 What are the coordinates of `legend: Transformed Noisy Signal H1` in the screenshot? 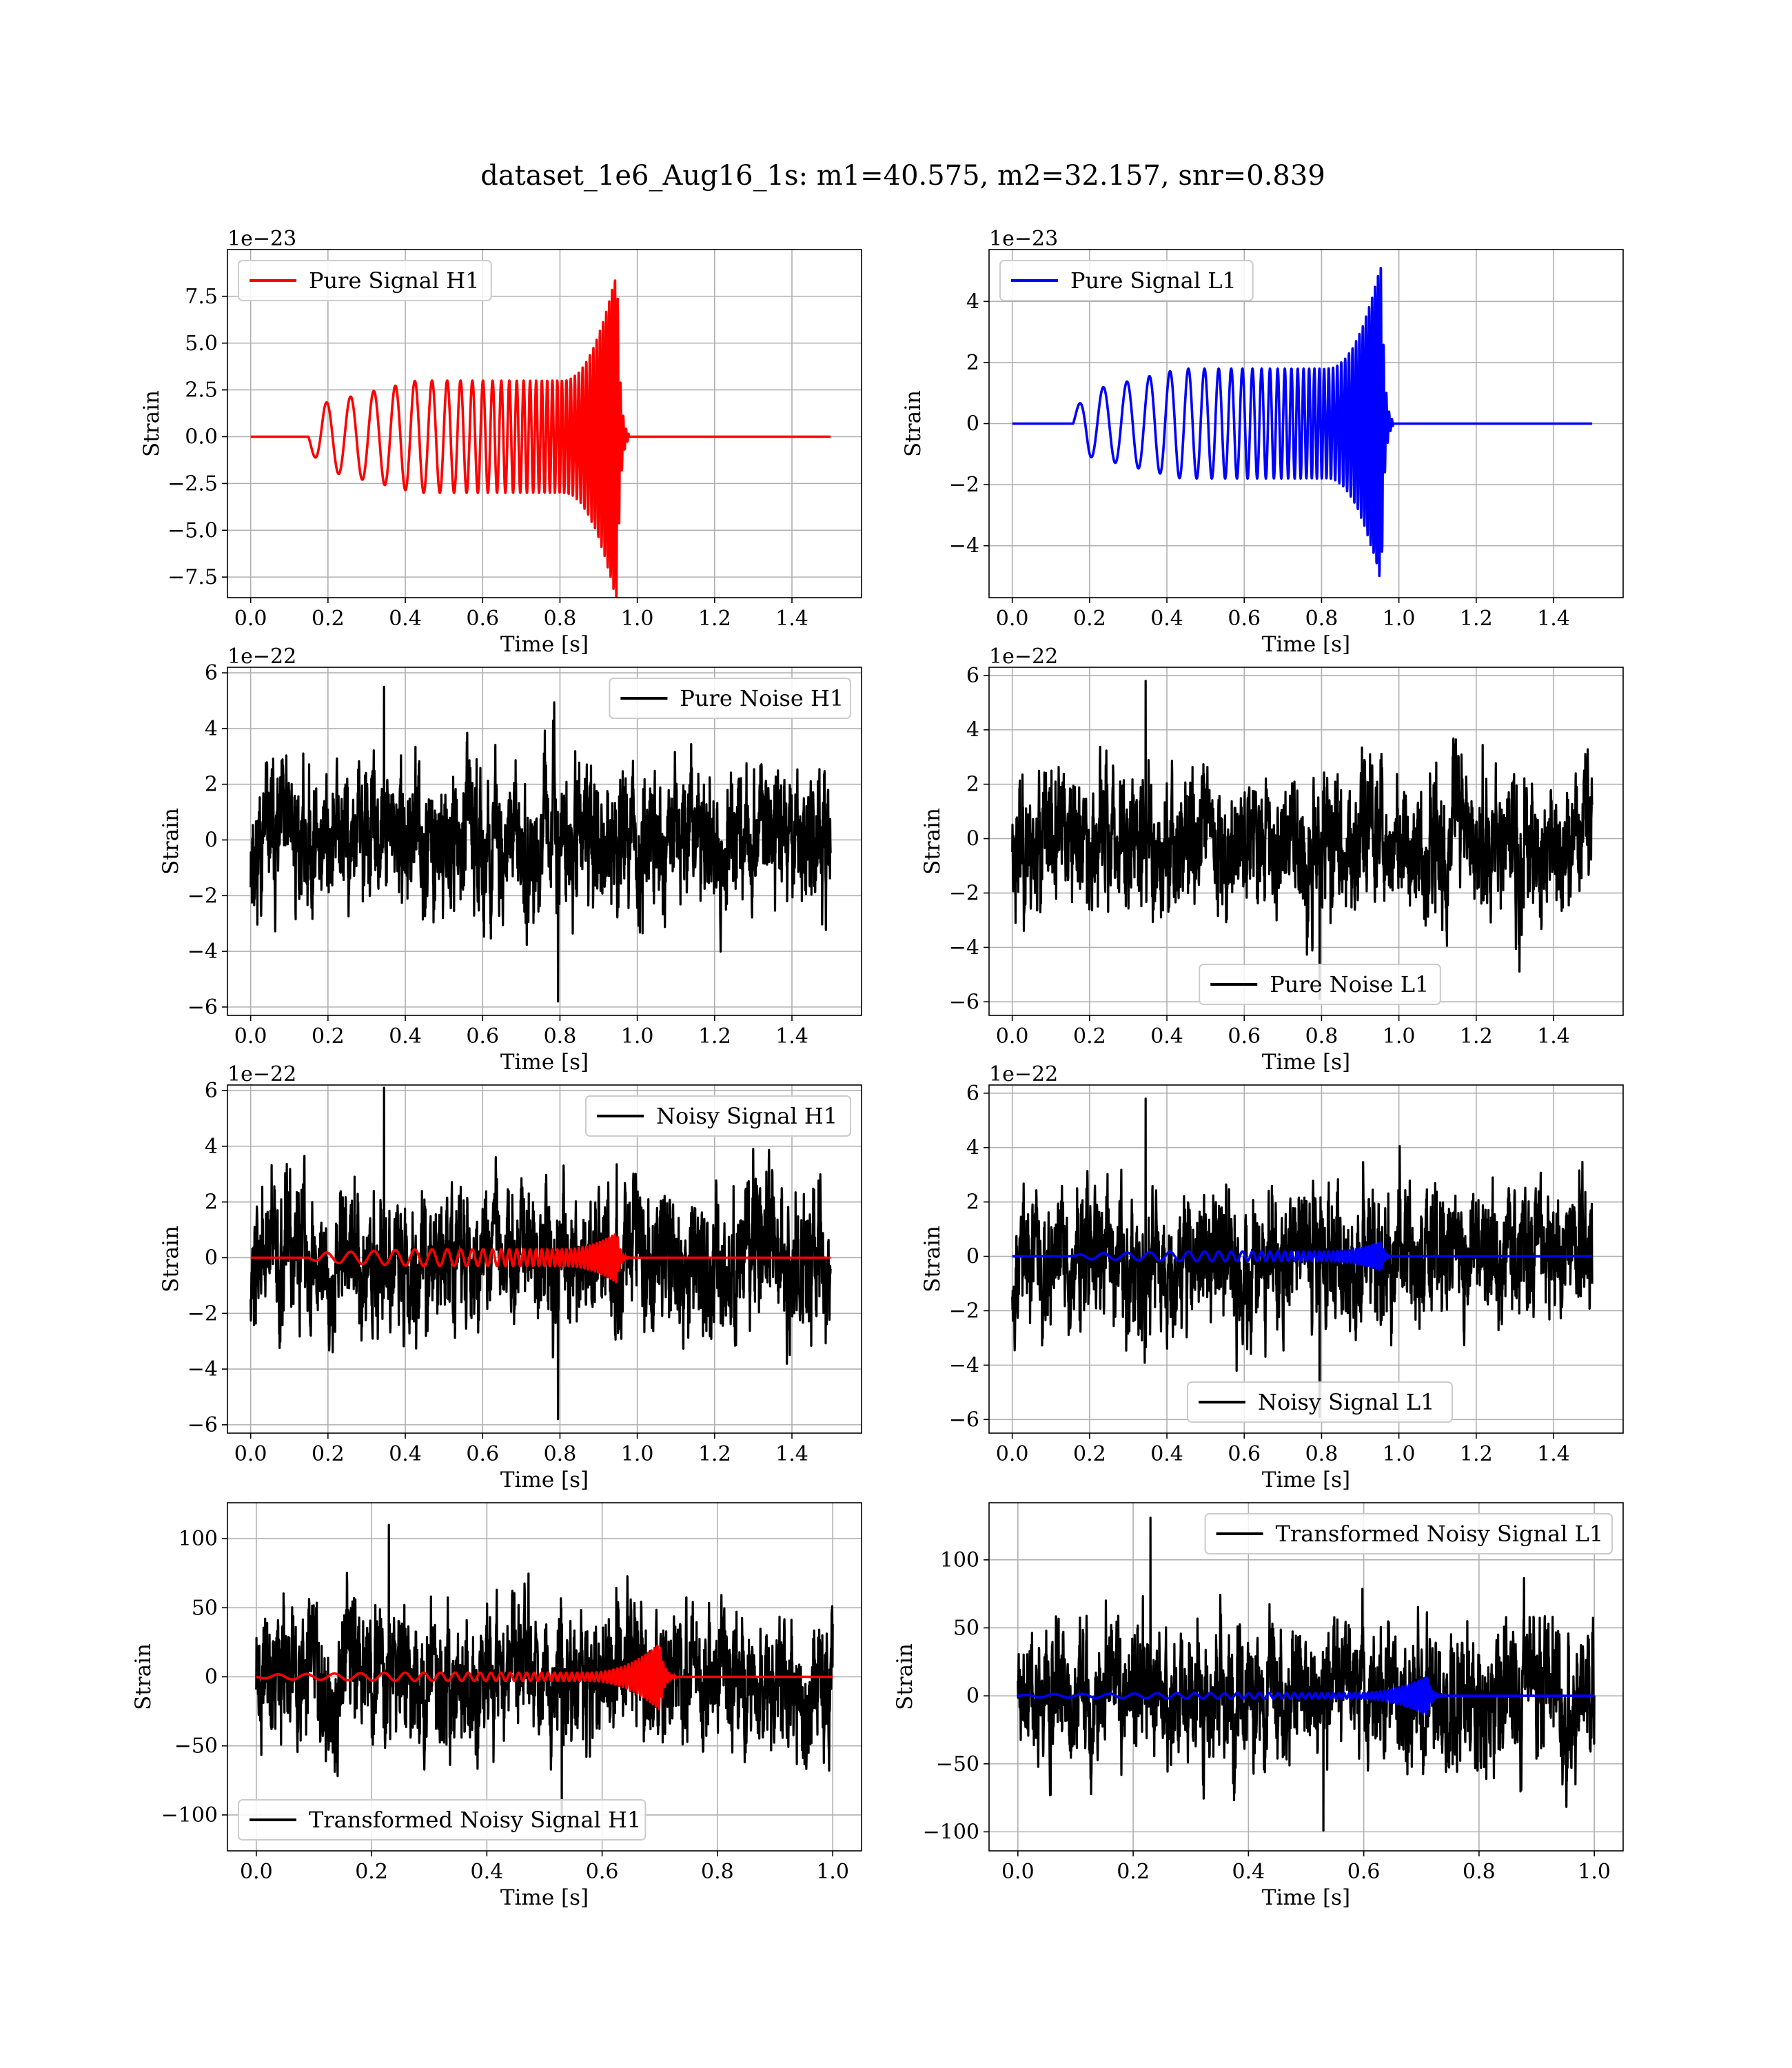 It's located at (442, 1820).